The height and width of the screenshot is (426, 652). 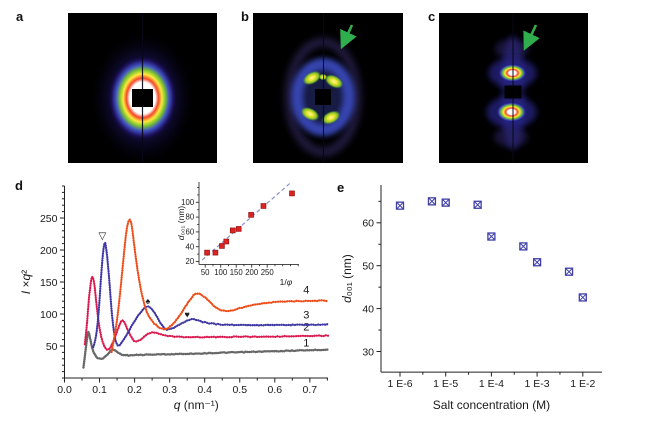 What do you see at coordinates (142, 88) in the screenshot?
I see `saxs-pattern-a` at bounding box center [142, 88].